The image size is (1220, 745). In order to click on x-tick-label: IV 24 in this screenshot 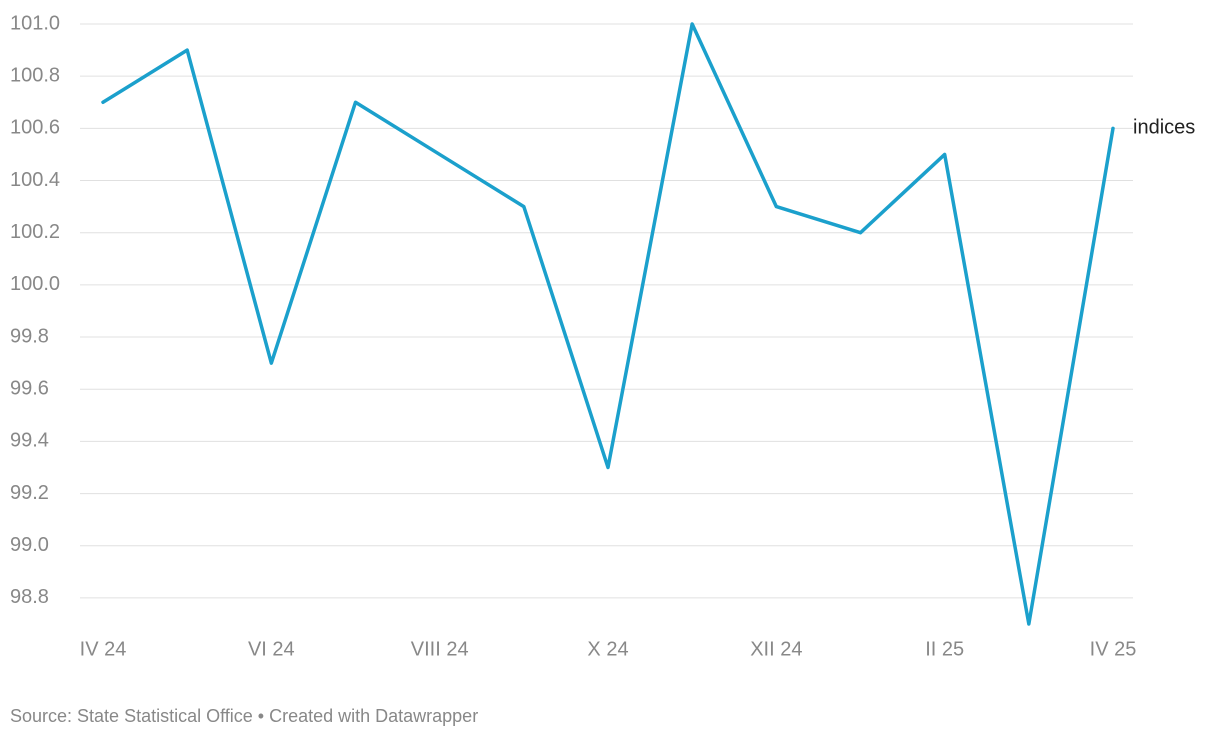, I will do `click(103, 649)`.